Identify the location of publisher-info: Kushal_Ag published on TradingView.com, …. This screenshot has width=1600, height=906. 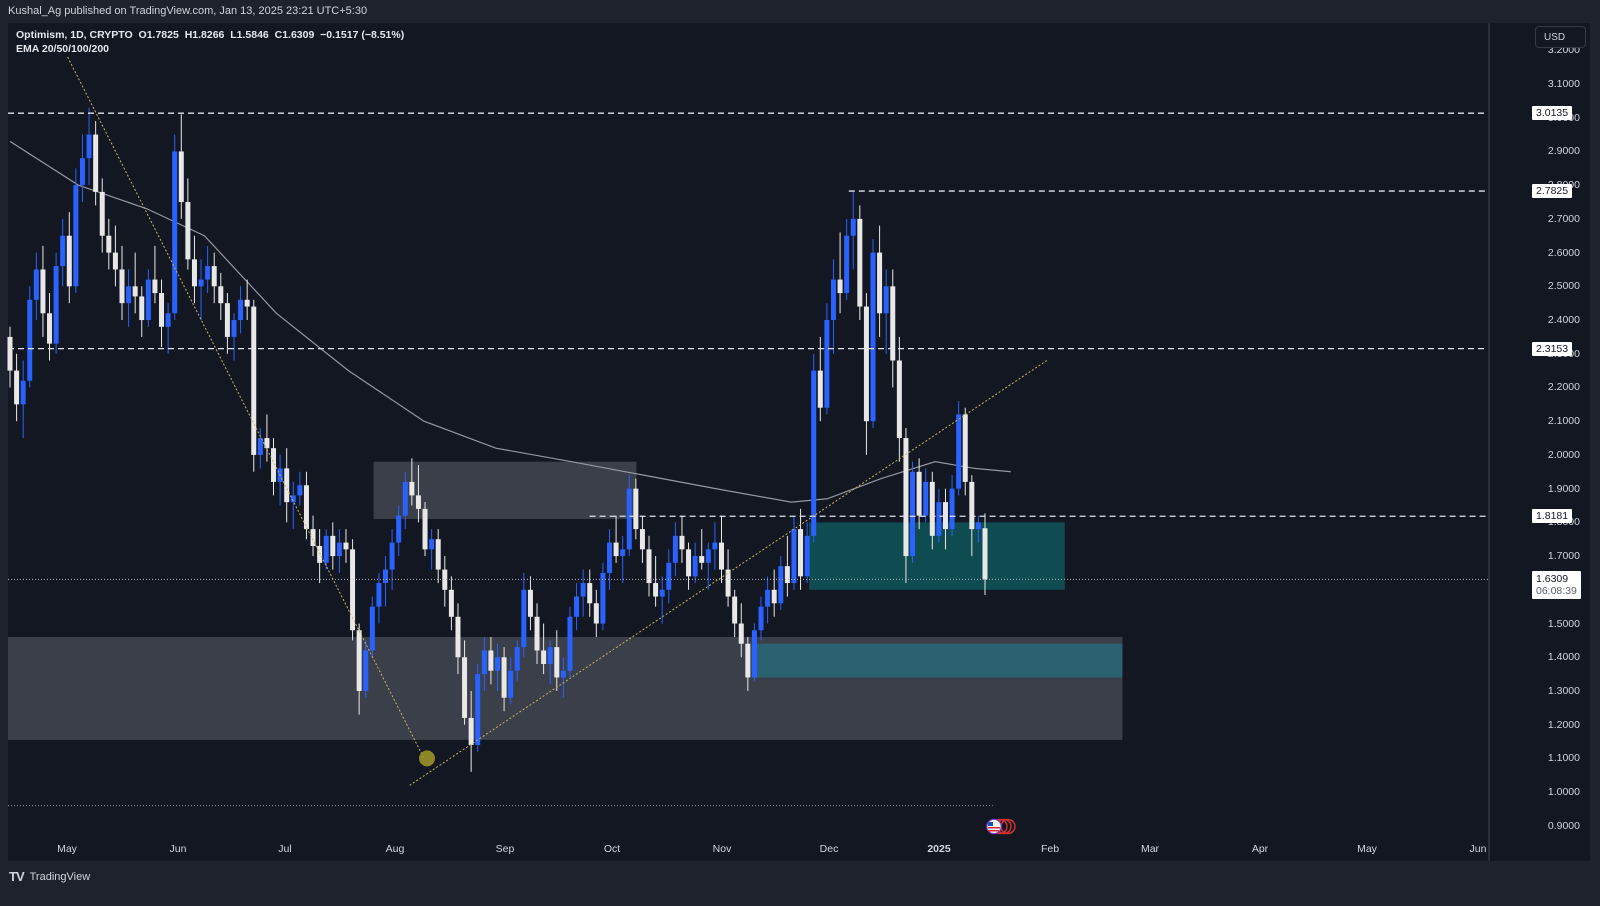
(188, 11).